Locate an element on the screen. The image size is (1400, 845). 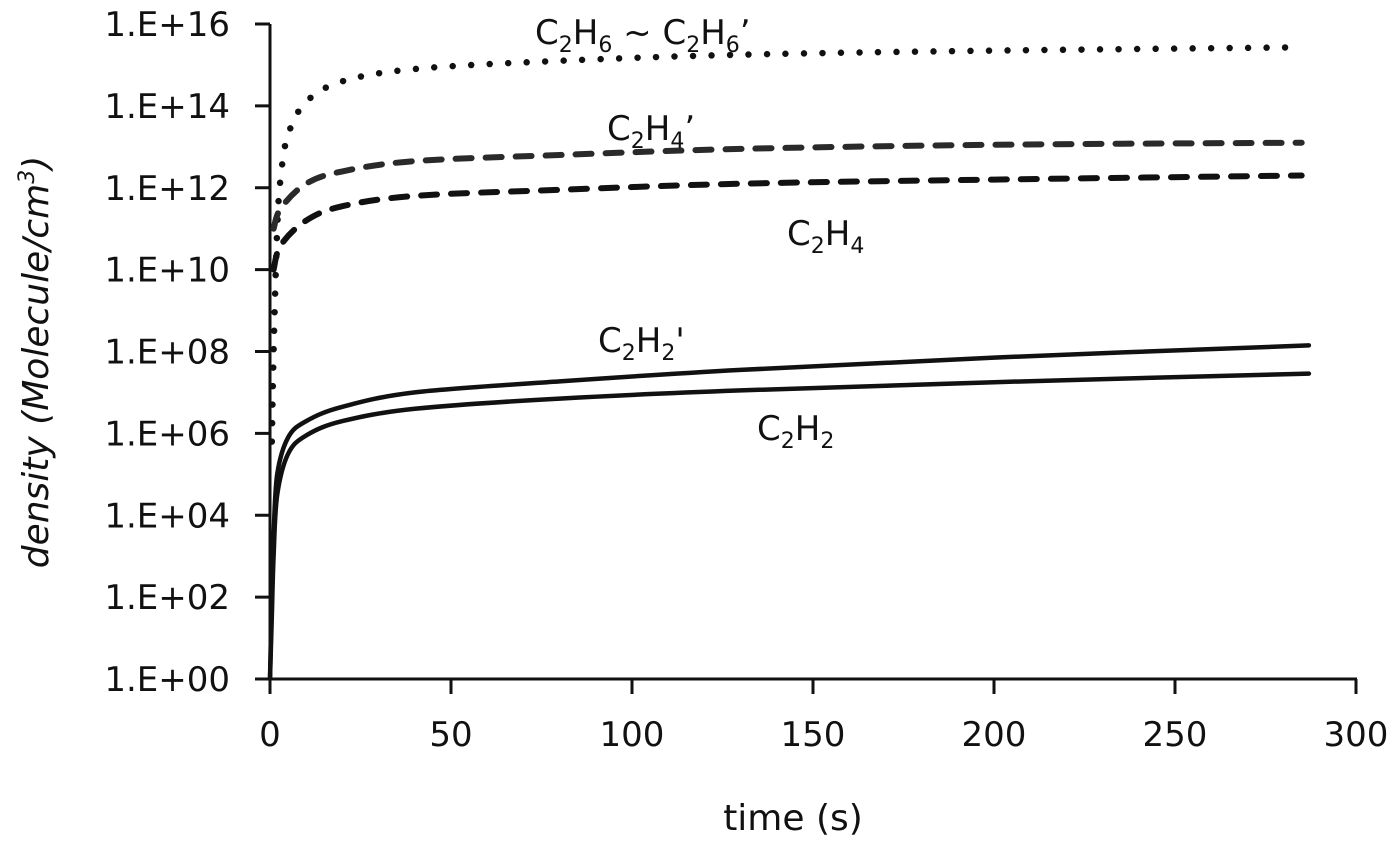
x-tick-label: 300 is located at coordinates (1356, 735).